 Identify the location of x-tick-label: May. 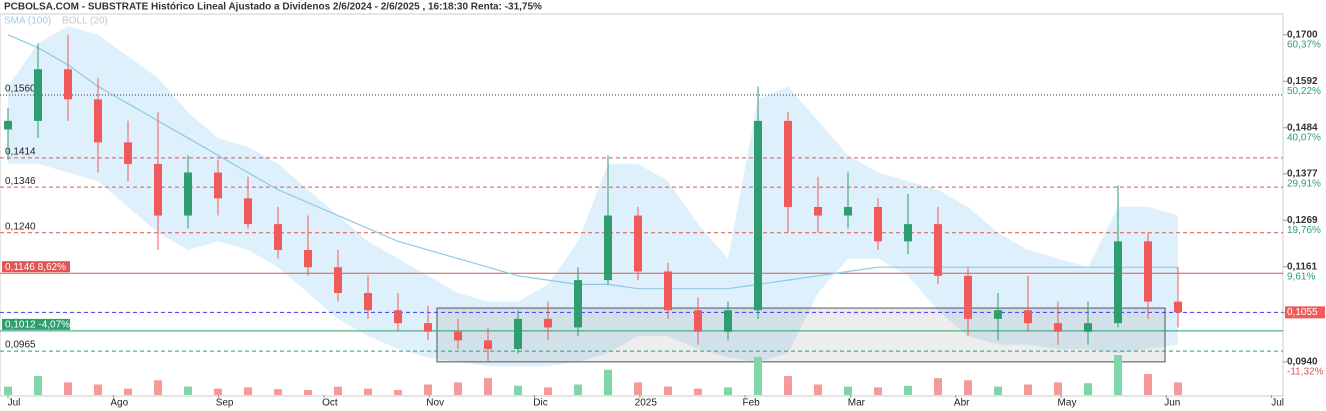
(1067, 403).